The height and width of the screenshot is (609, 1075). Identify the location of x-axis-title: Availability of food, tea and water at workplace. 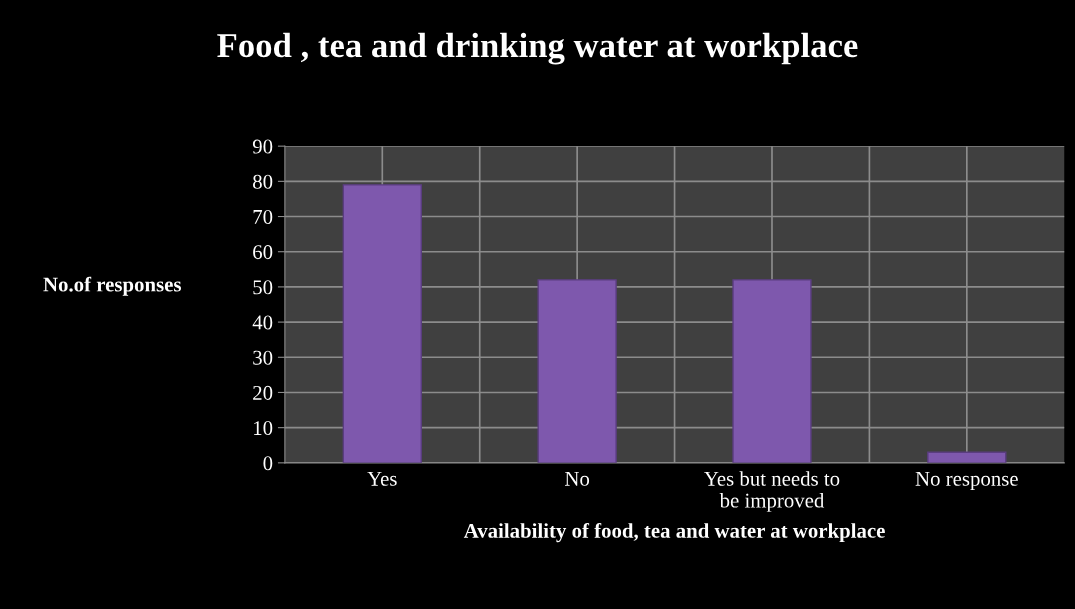
(674, 532).